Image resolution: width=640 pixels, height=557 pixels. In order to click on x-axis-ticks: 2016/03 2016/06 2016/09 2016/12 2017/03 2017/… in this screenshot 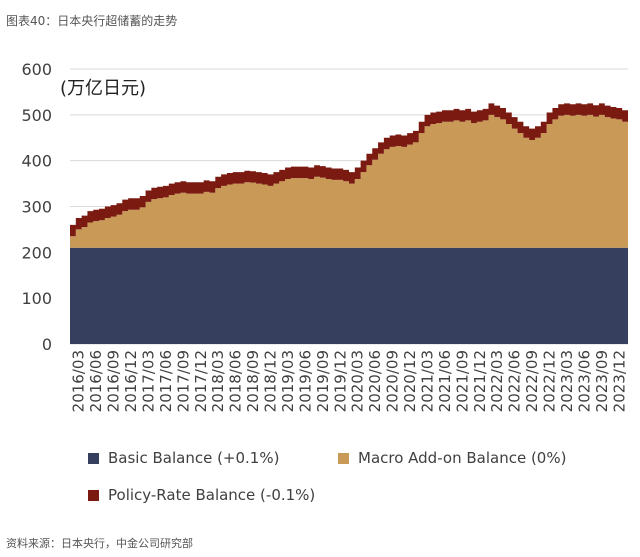, I will do `click(349, 381)`.